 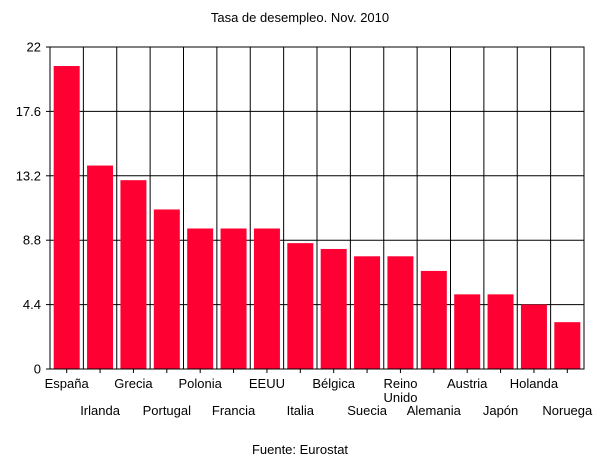 What do you see at coordinates (400, 390) in the screenshot?
I see `x-tick-label: Reino Unido` at bounding box center [400, 390].